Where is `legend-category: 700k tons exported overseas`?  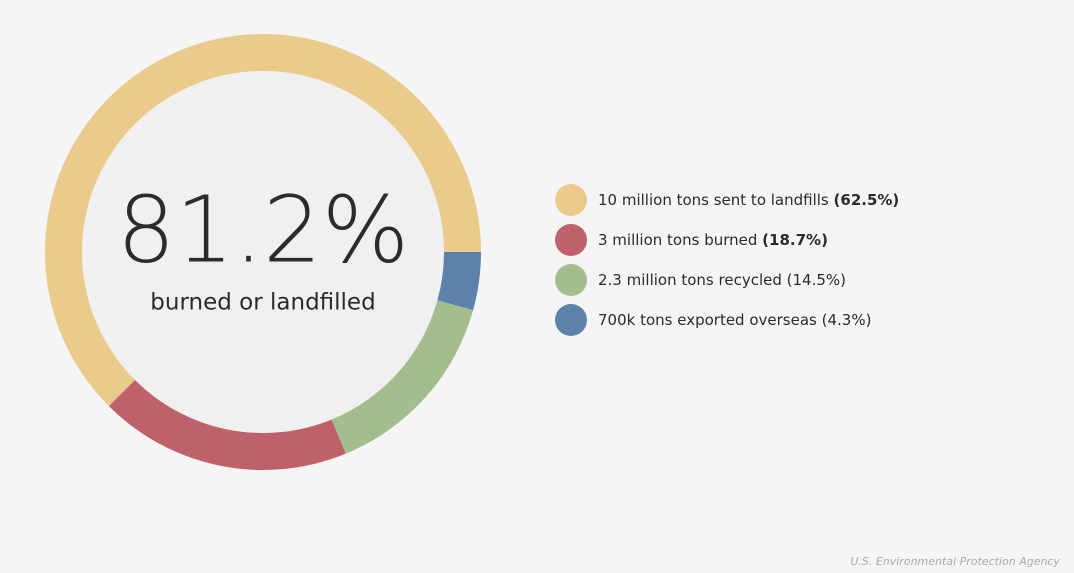 legend-category: 700k tons exported overseas is located at coordinates (707, 320).